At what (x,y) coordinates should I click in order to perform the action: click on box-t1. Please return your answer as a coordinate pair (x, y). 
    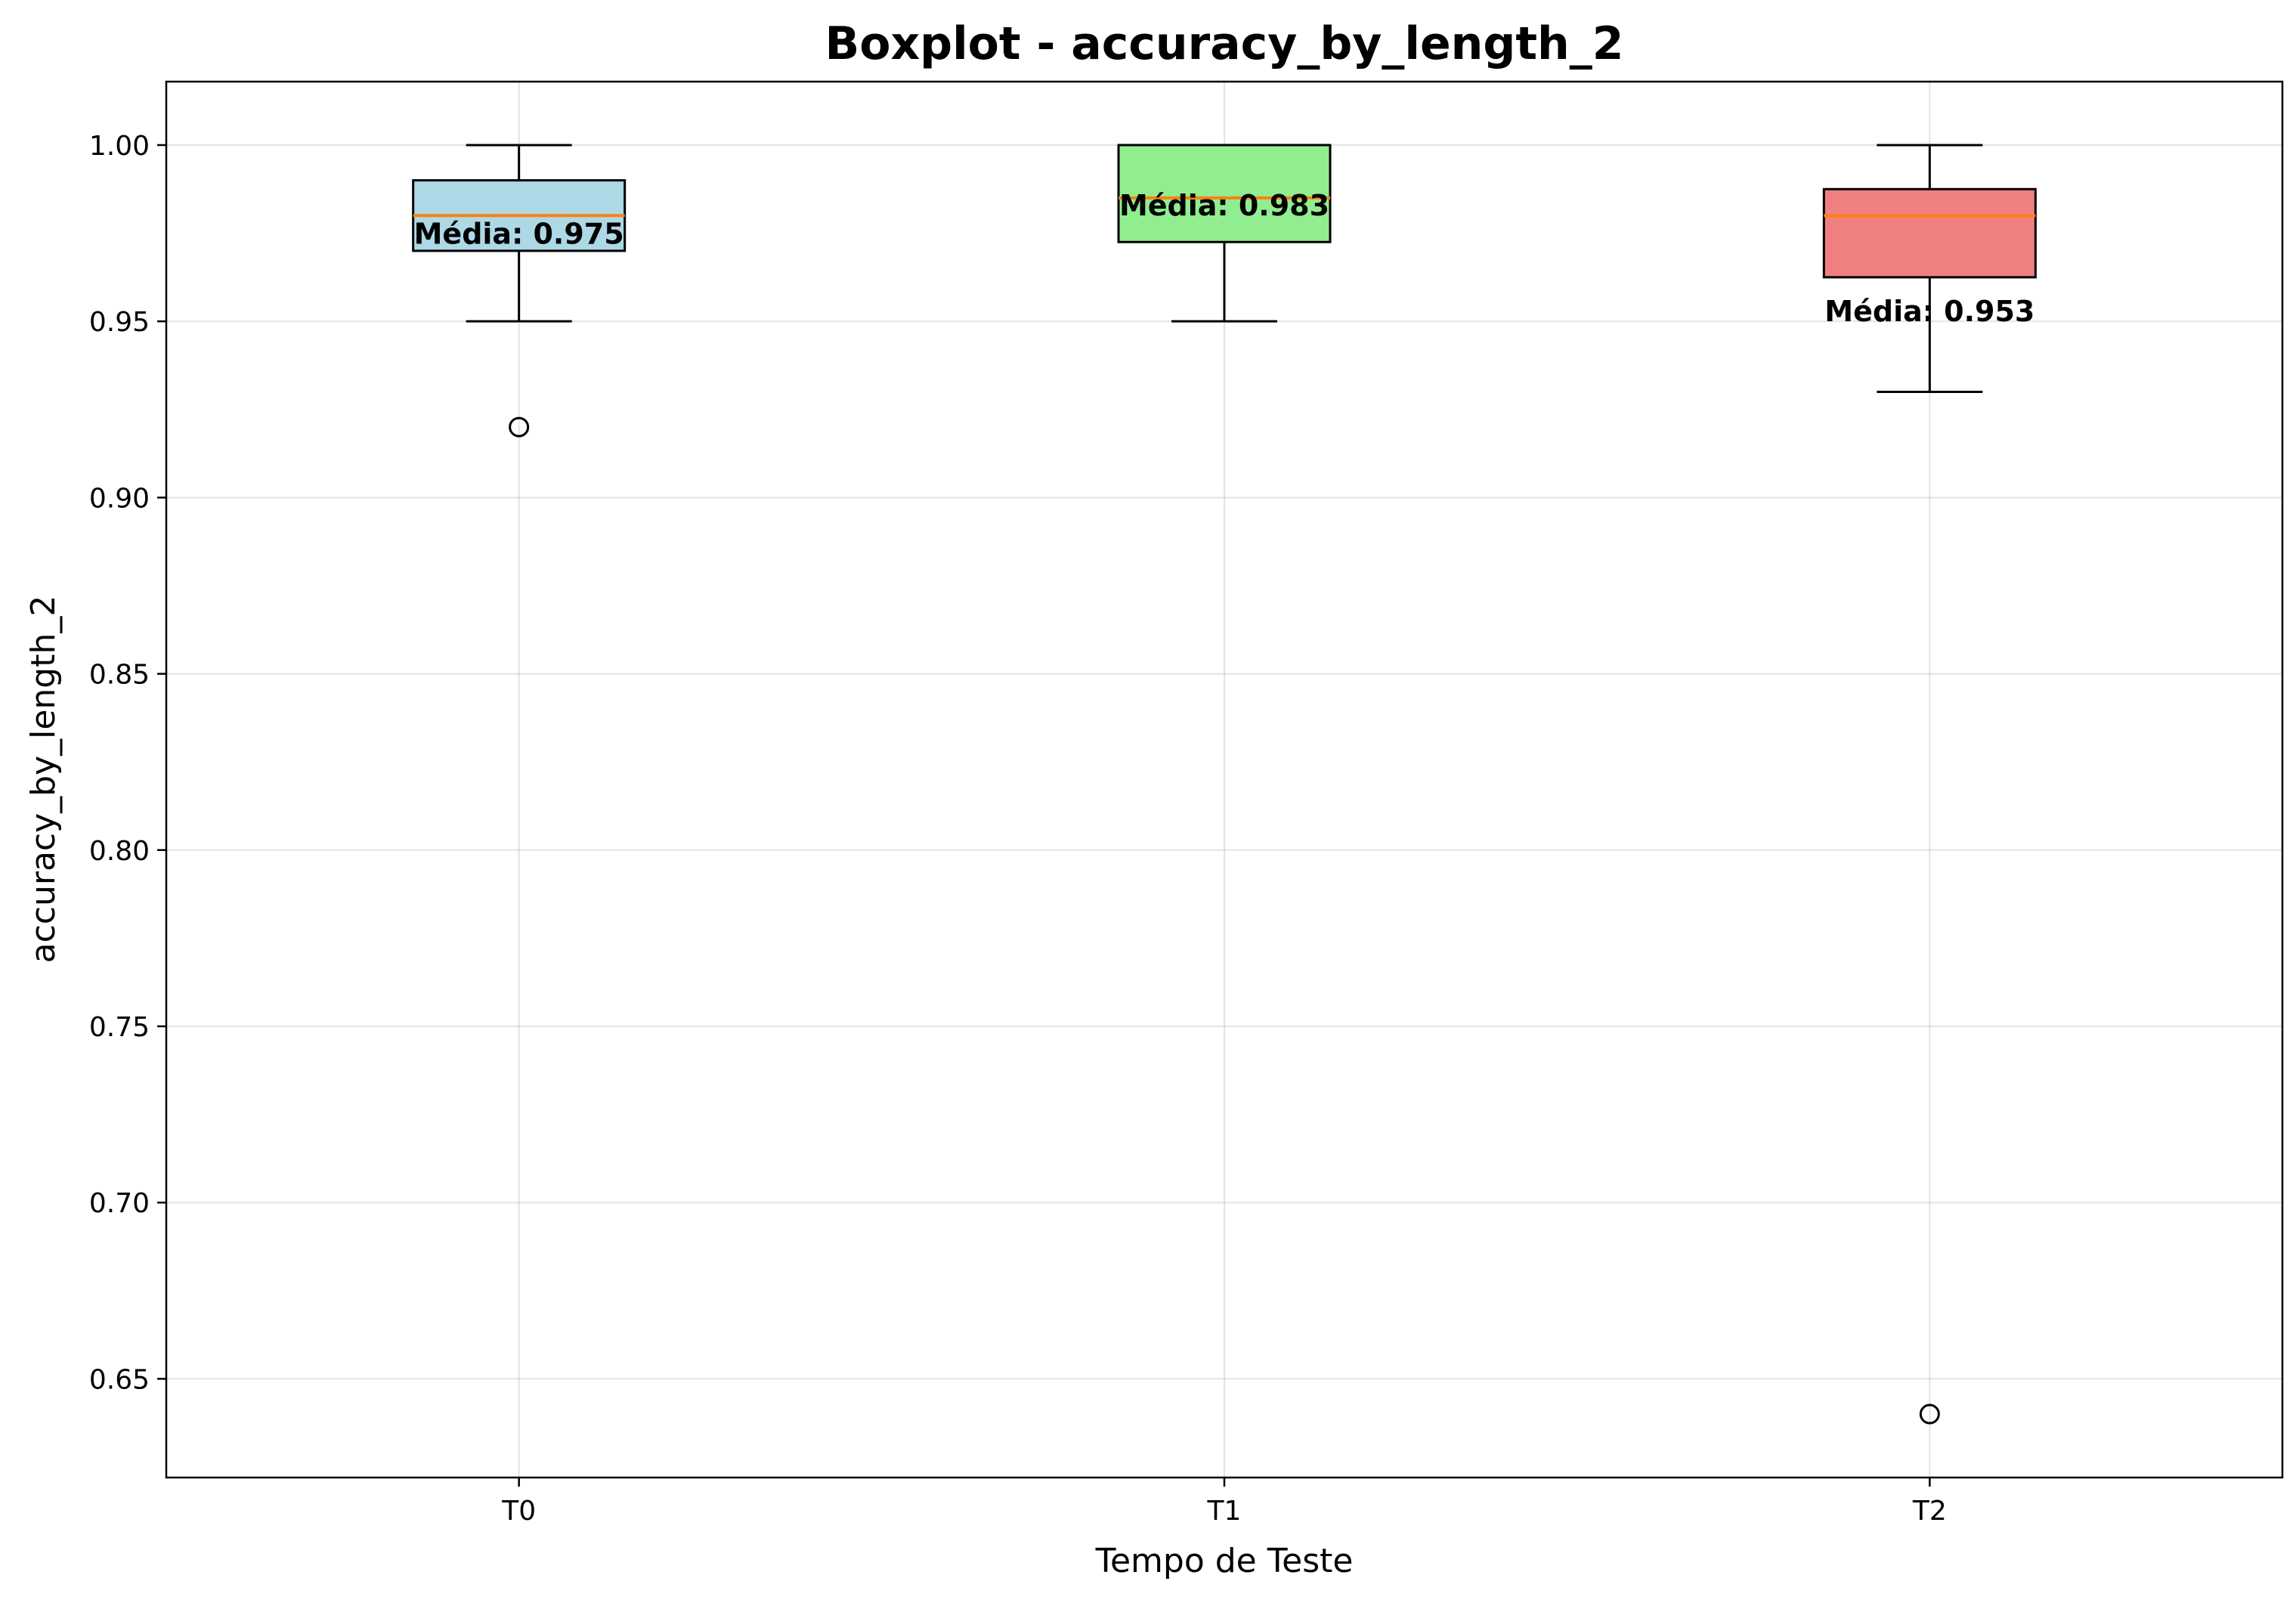
    Looking at the image, I should click on (1224, 193).